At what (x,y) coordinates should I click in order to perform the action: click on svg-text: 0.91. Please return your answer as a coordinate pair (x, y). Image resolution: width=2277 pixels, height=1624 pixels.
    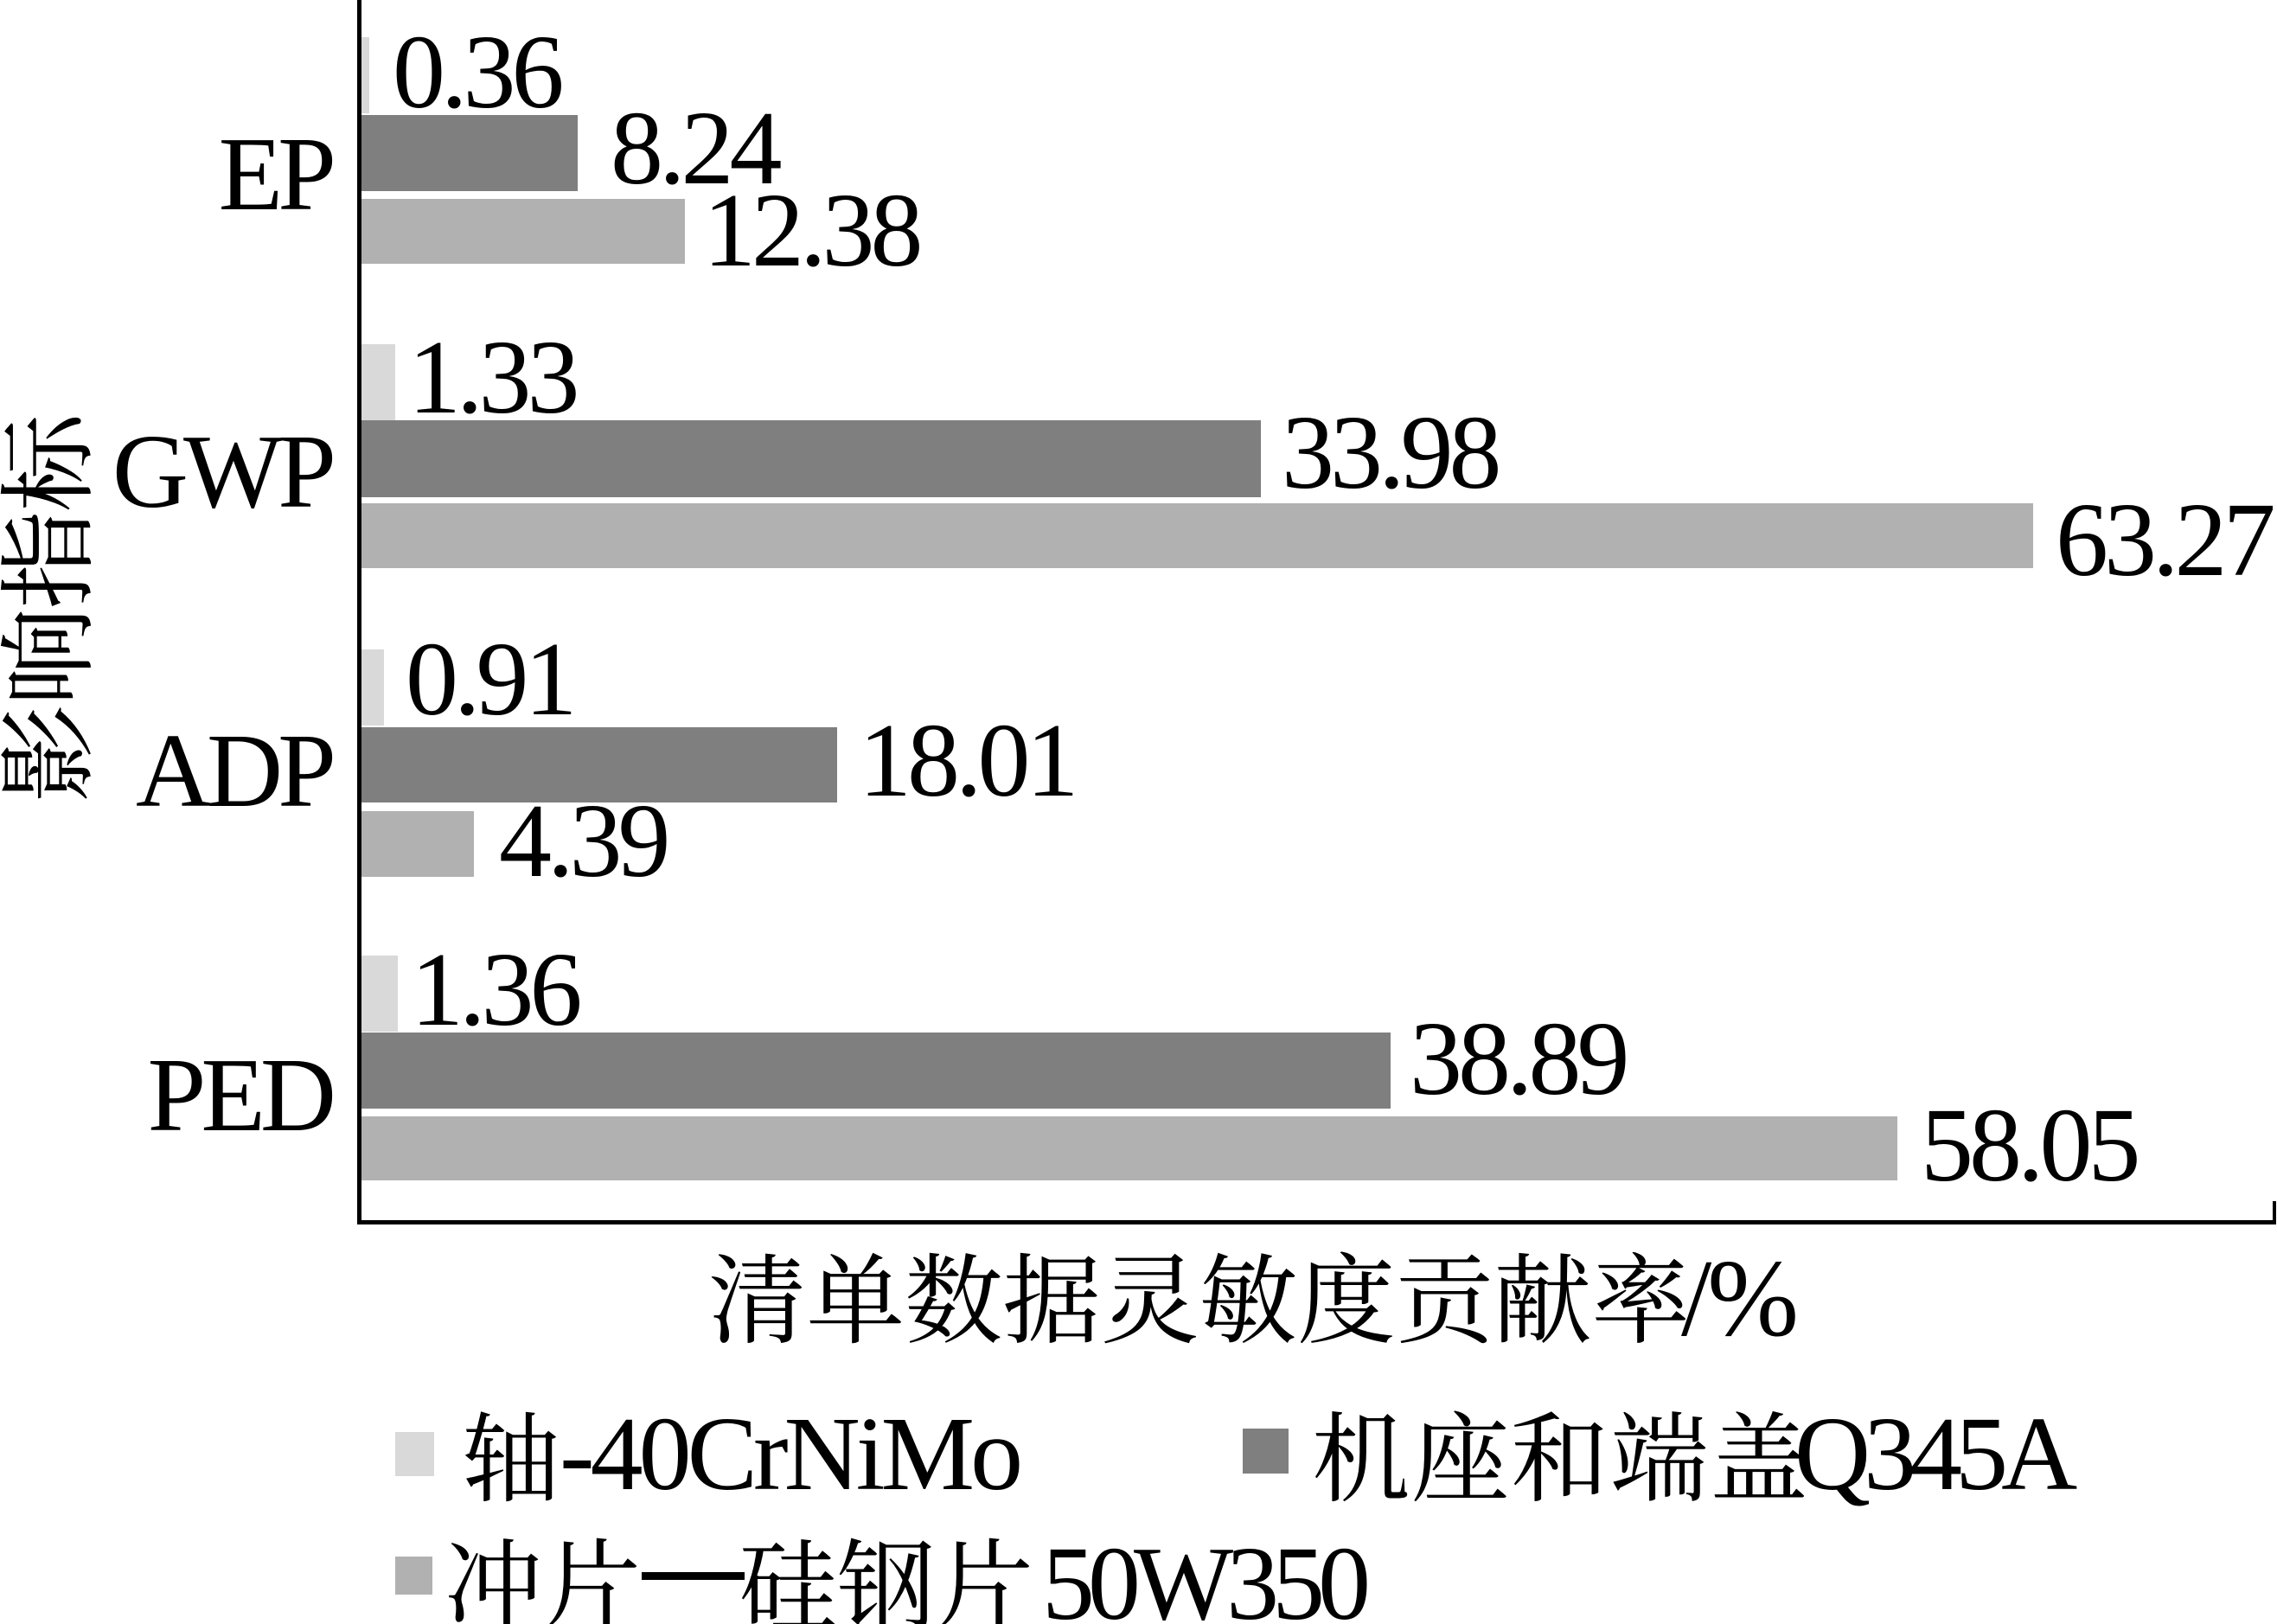
    Looking at the image, I should click on (489, 679).